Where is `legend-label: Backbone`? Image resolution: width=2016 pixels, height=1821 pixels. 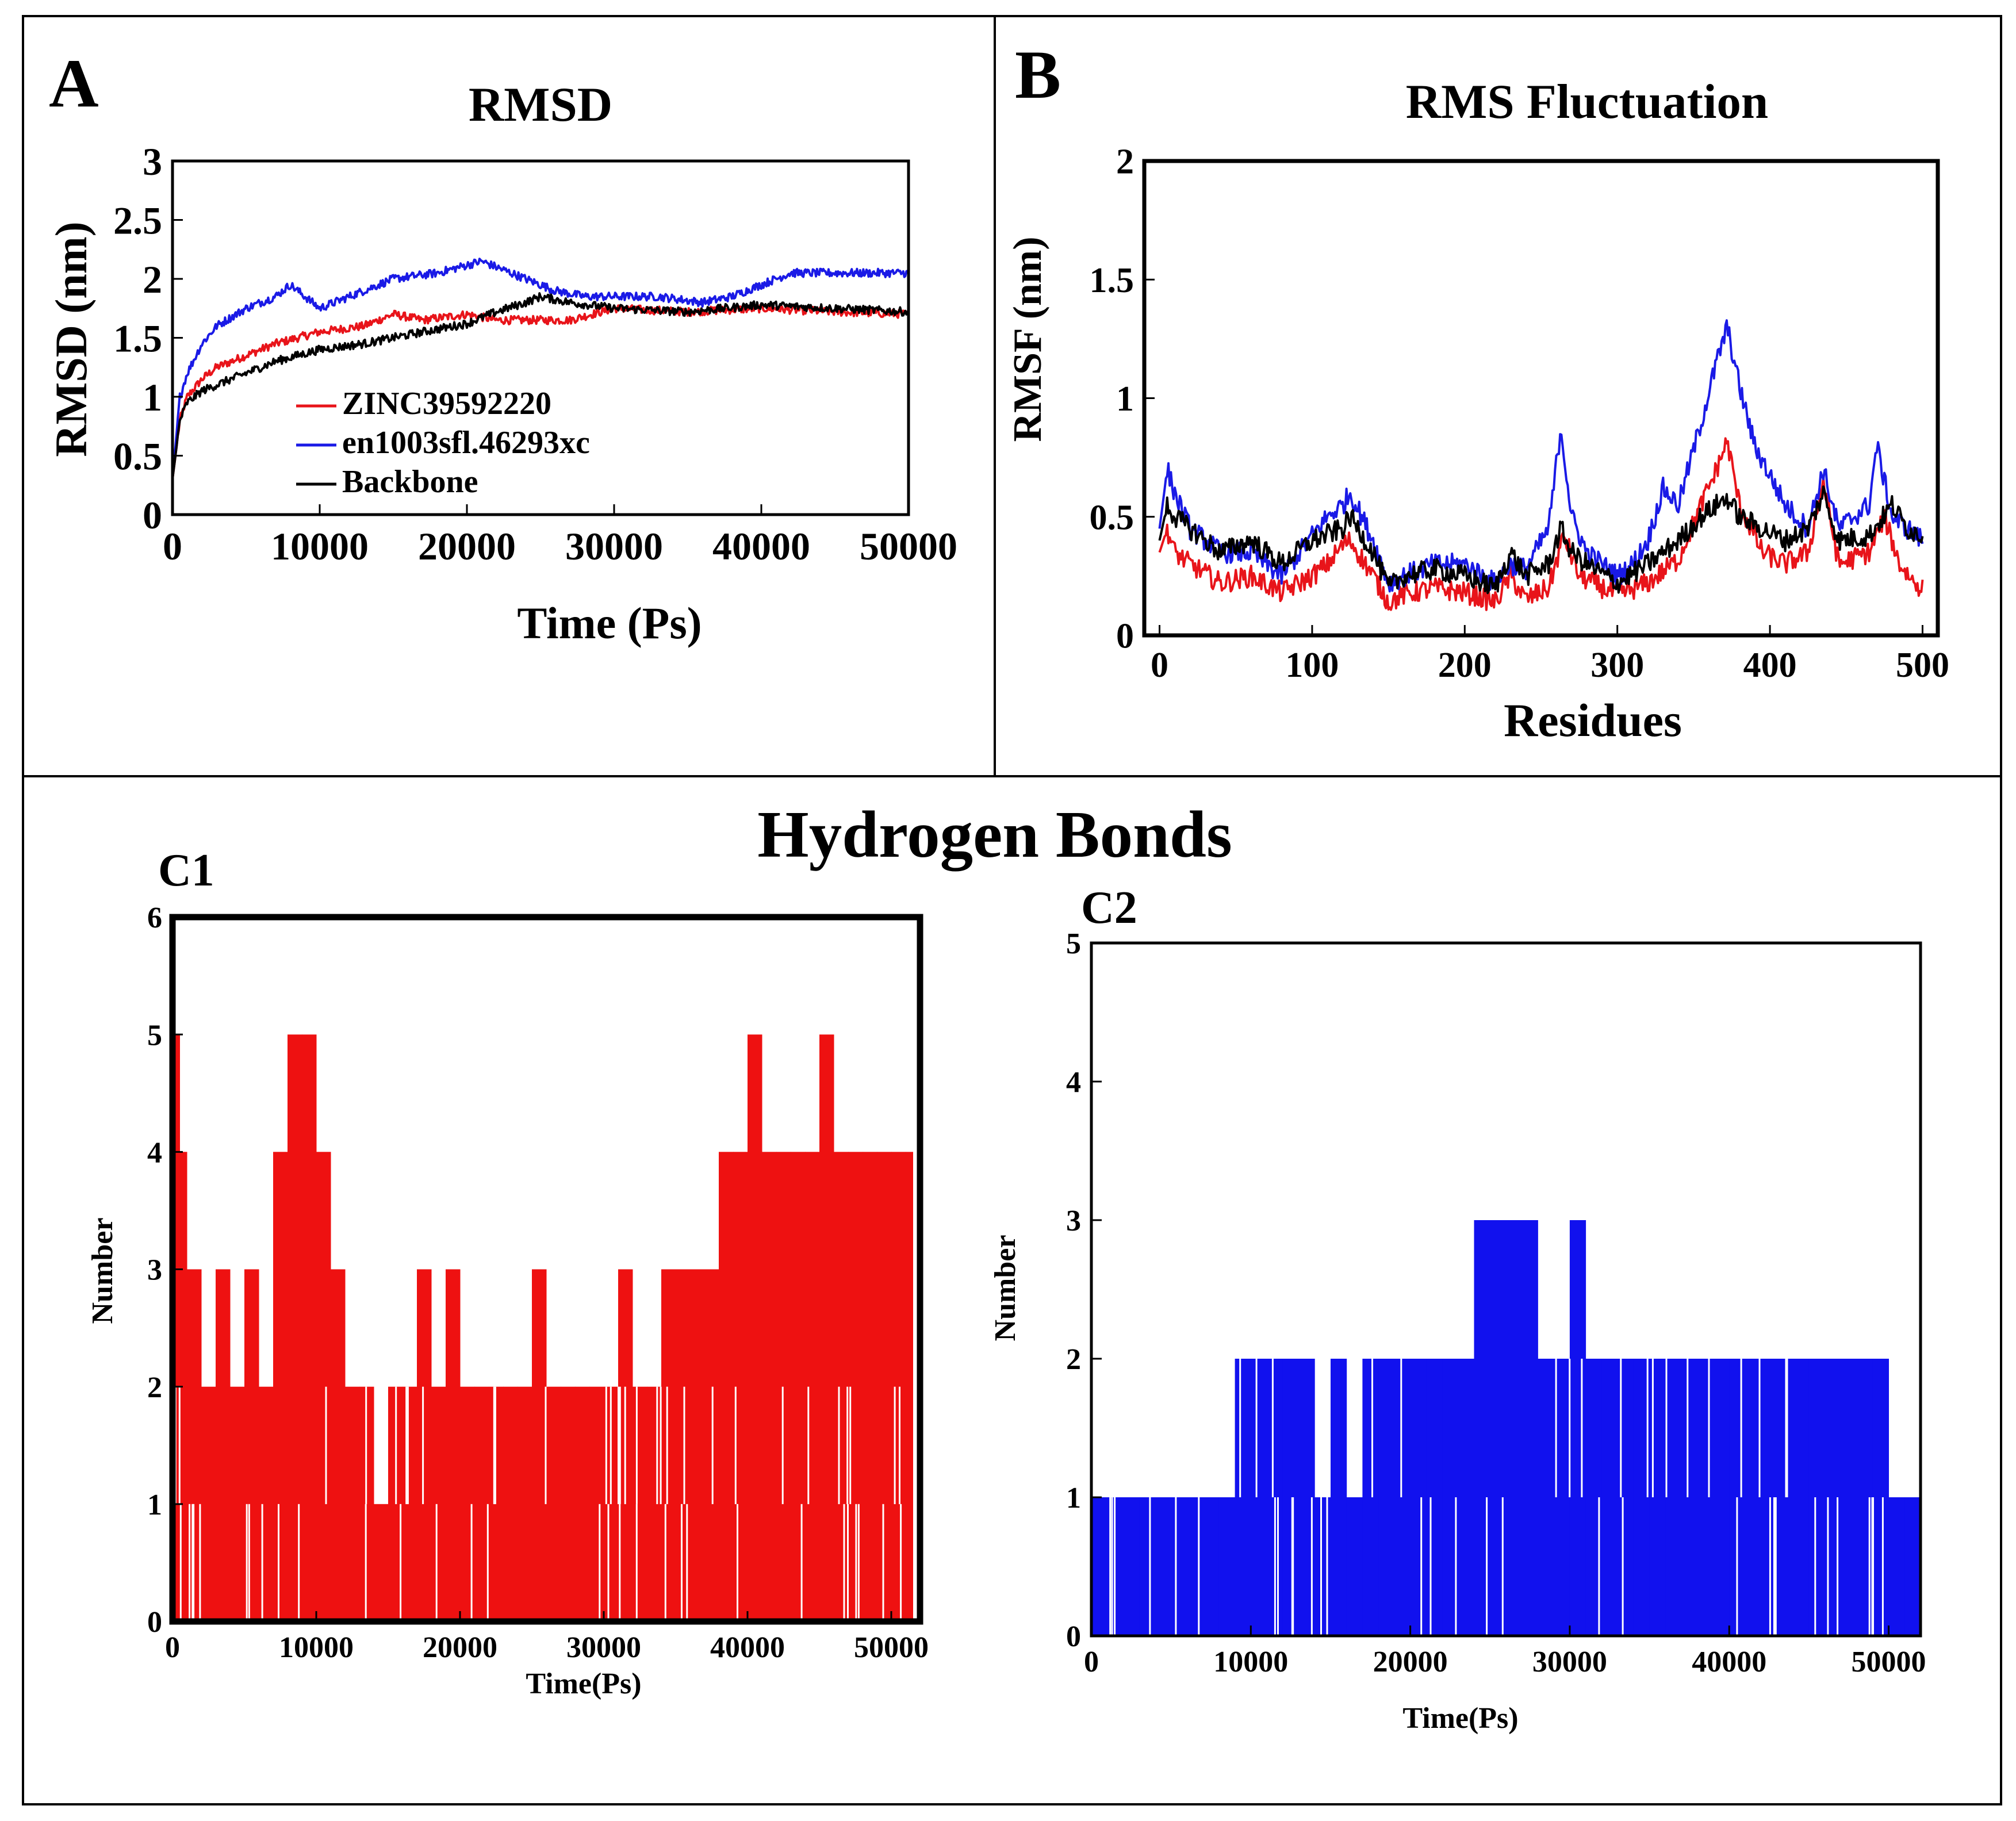 legend-label: Backbone is located at coordinates (410, 482).